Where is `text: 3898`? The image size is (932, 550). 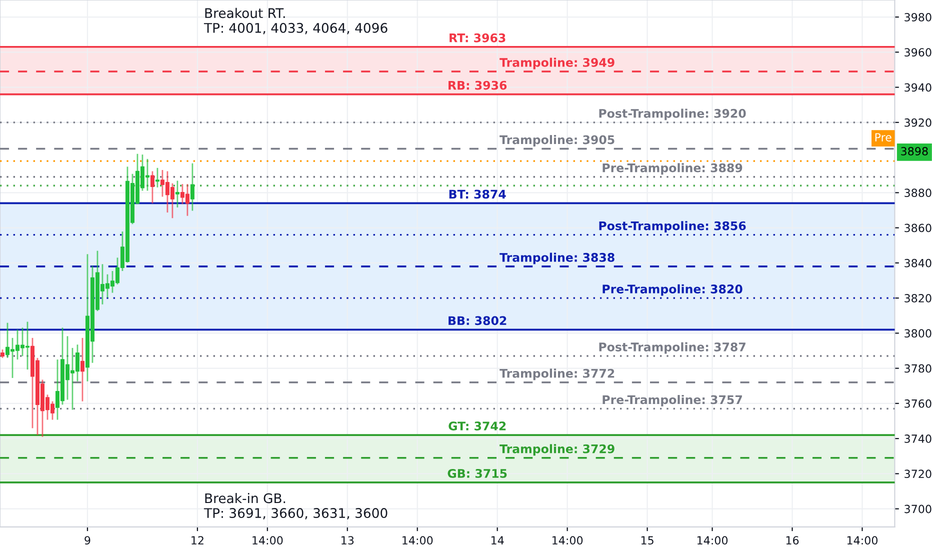
text: 3898 is located at coordinates (914, 151).